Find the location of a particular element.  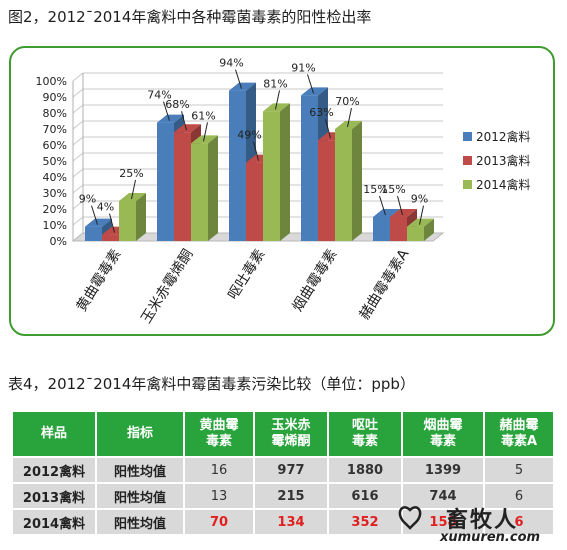

watermark-url: xumuren.com is located at coordinates (490, 537).